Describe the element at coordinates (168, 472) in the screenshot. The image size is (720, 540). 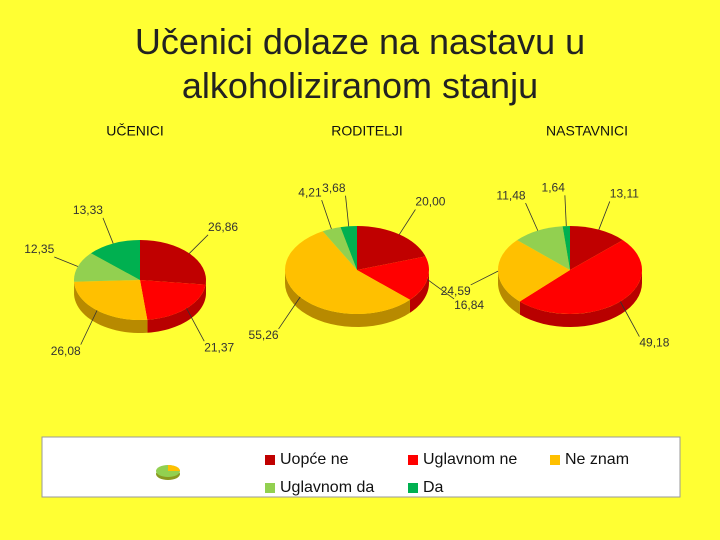
I see `legend-icon` at that location.